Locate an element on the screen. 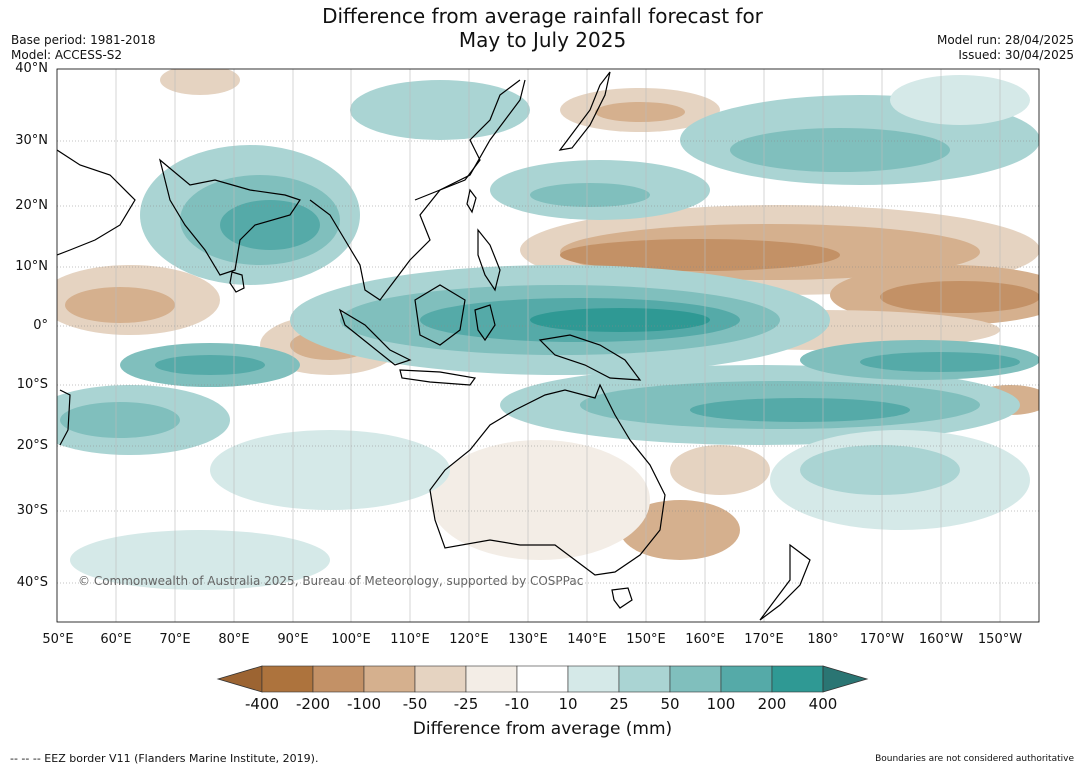 This screenshot has width=1085, height=770. colorbar-tick-label: 200 is located at coordinates (772, 704).